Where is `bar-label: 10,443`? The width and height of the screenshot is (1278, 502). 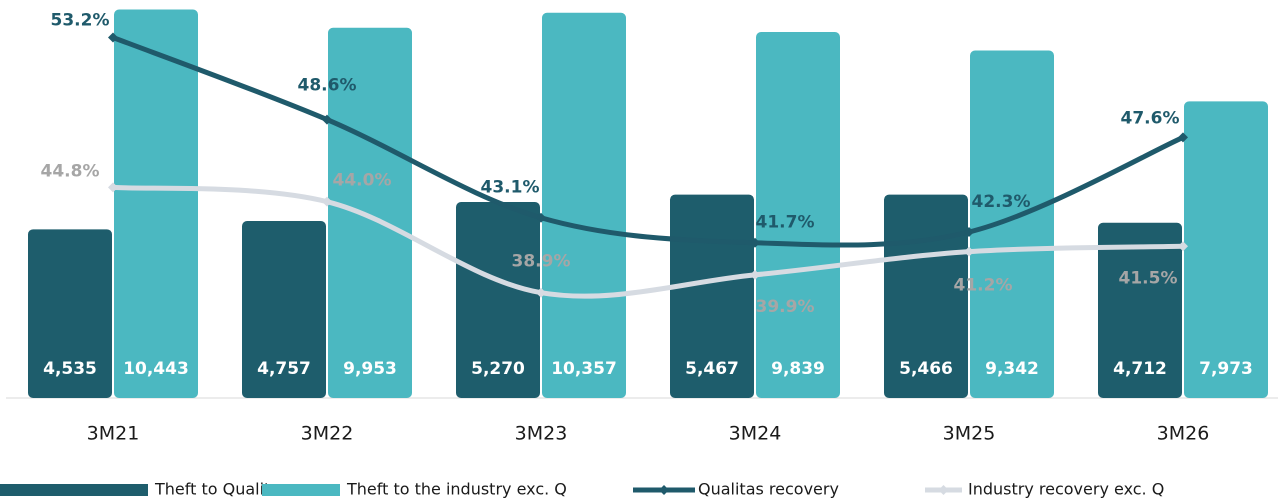
bar-label: 10,443 is located at coordinates (156, 369).